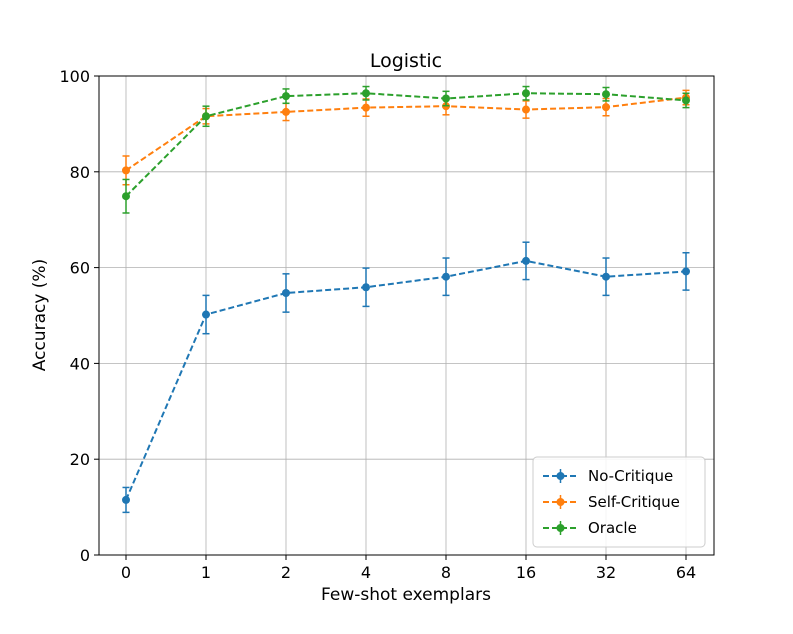 The width and height of the screenshot is (793, 634). What do you see at coordinates (126, 572) in the screenshot?
I see `x-tick-label: 0` at bounding box center [126, 572].